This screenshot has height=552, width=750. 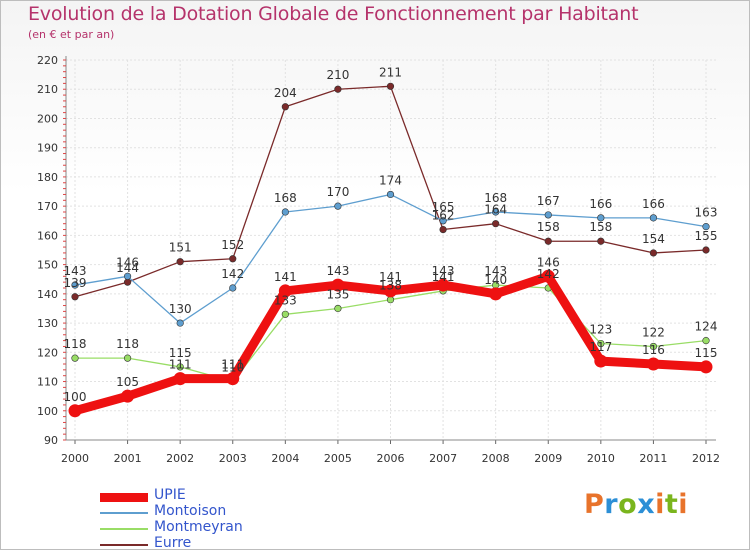 What do you see at coordinates (170, 495) in the screenshot?
I see `legend-label: UPIE` at bounding box center [170, 495].